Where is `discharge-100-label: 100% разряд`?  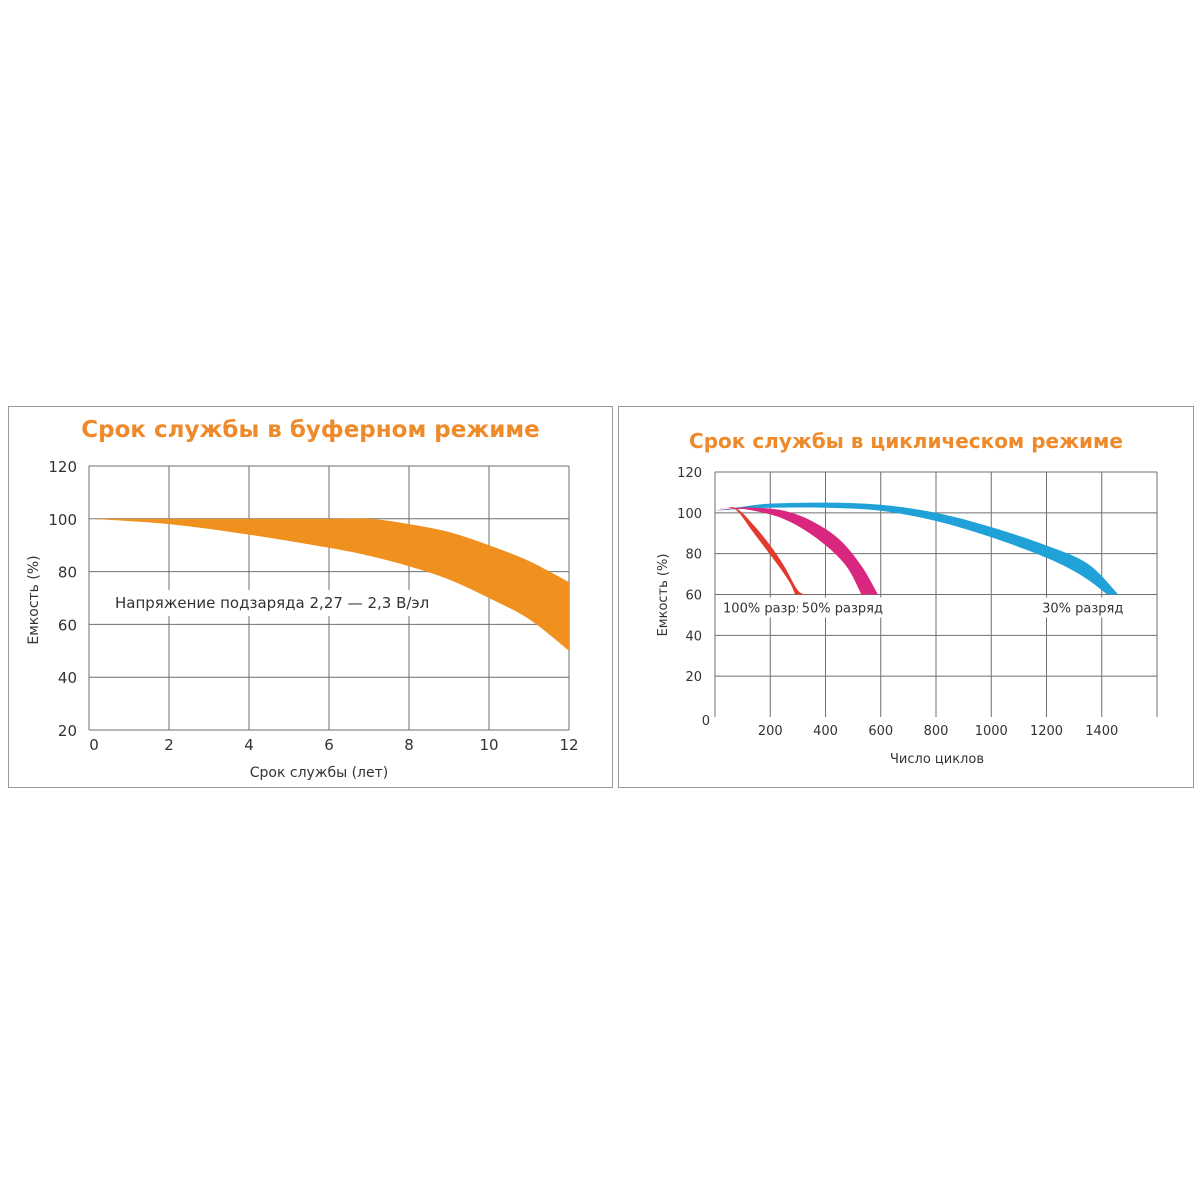
discharge-100-label: 100% разряд is located at coordinates (768, 609).